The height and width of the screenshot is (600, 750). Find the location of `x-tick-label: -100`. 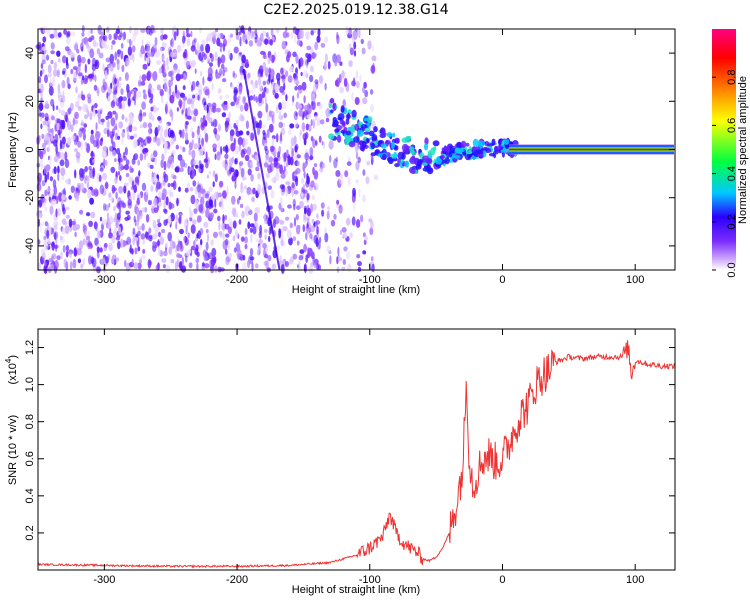

x-tick-label: -100 is located at coordinates (370, 580).